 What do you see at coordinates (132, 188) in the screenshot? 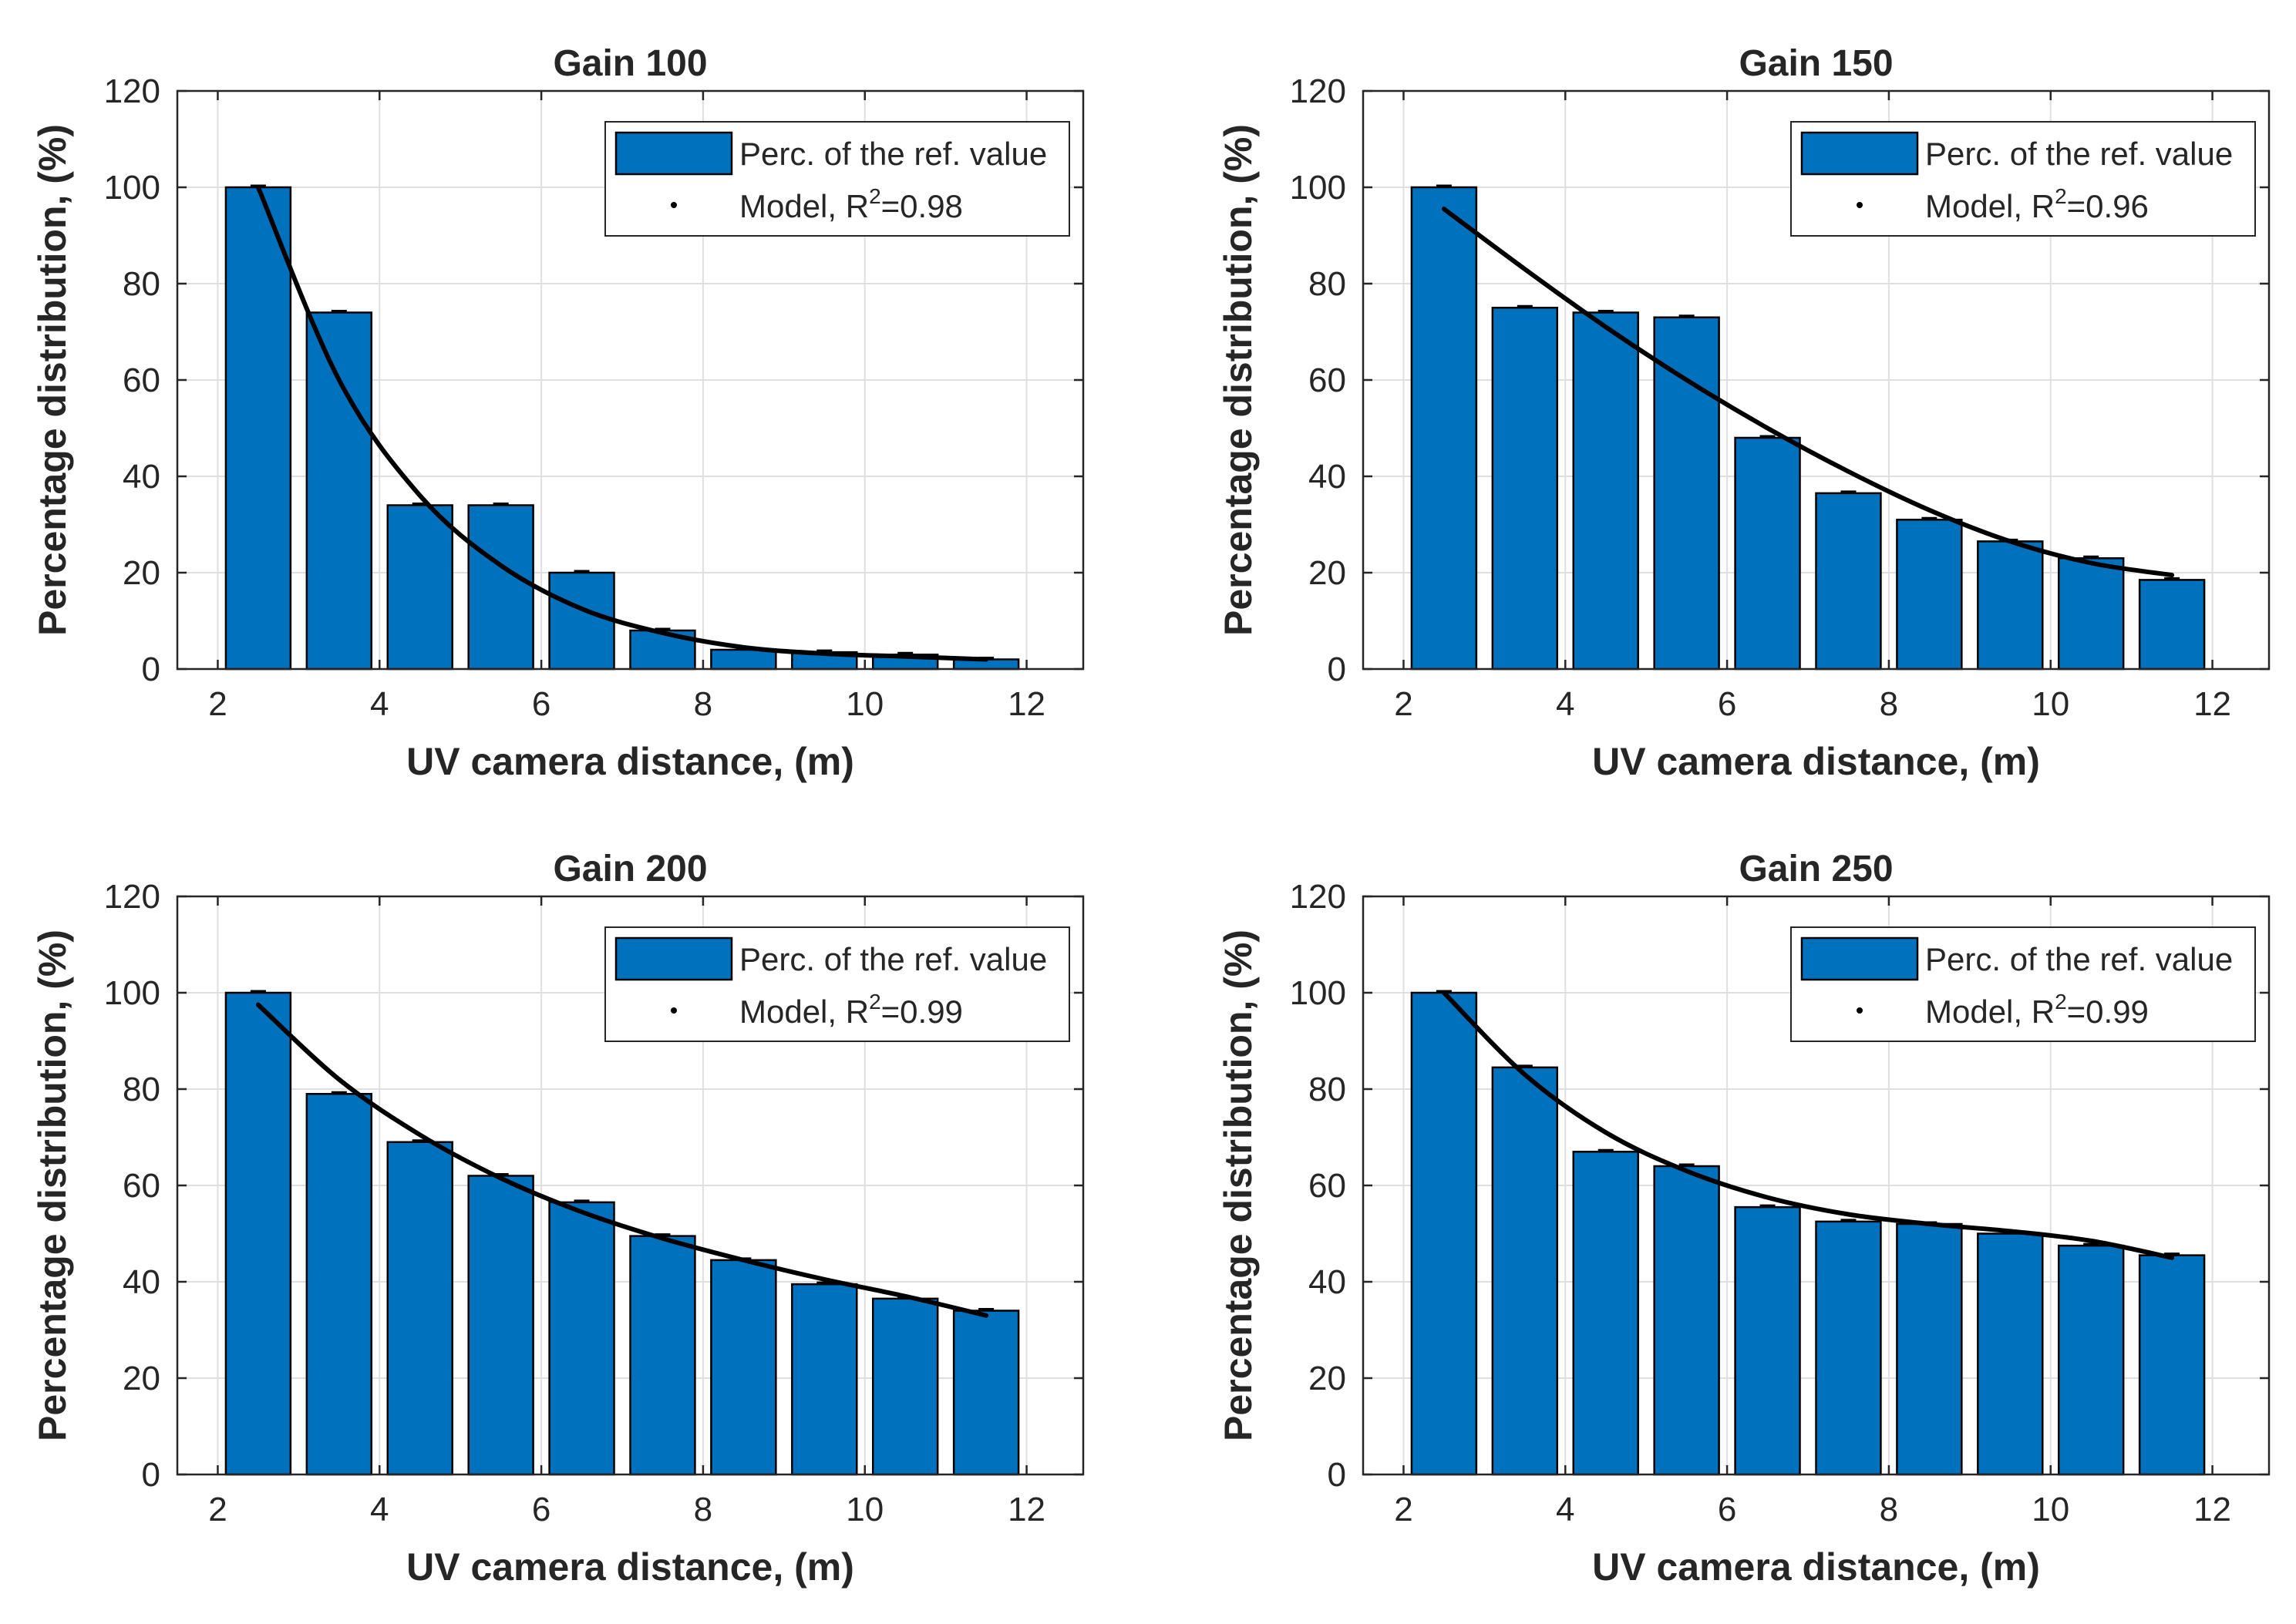
I see `chart-1-y-tick-label-100: 100` at bounding box center [132, 188].